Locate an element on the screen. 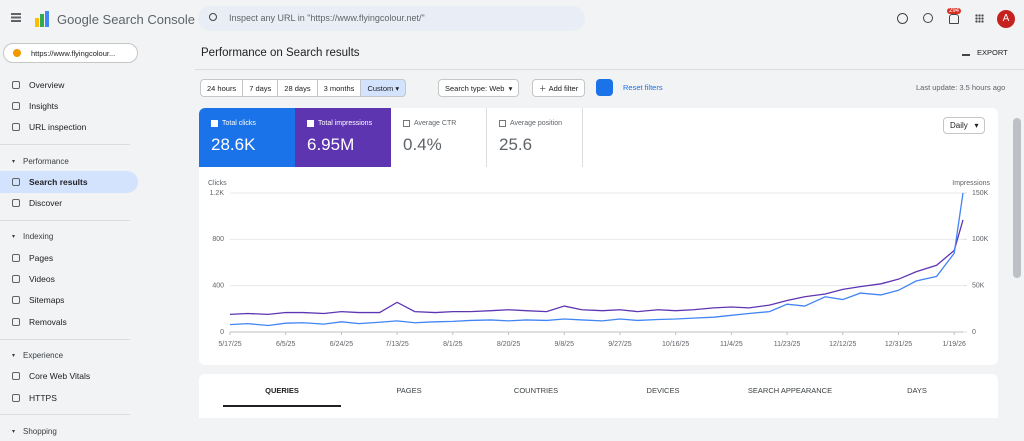 The image size is (1024, 441). table-tab: DAYS is located at coordinates (917, 390).